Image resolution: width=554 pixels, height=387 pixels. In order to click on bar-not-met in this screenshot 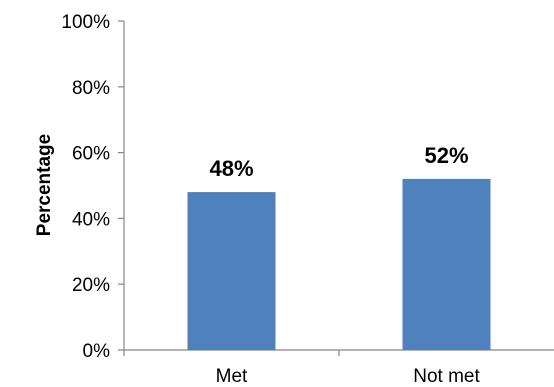, I will do `click(446, 264)`.